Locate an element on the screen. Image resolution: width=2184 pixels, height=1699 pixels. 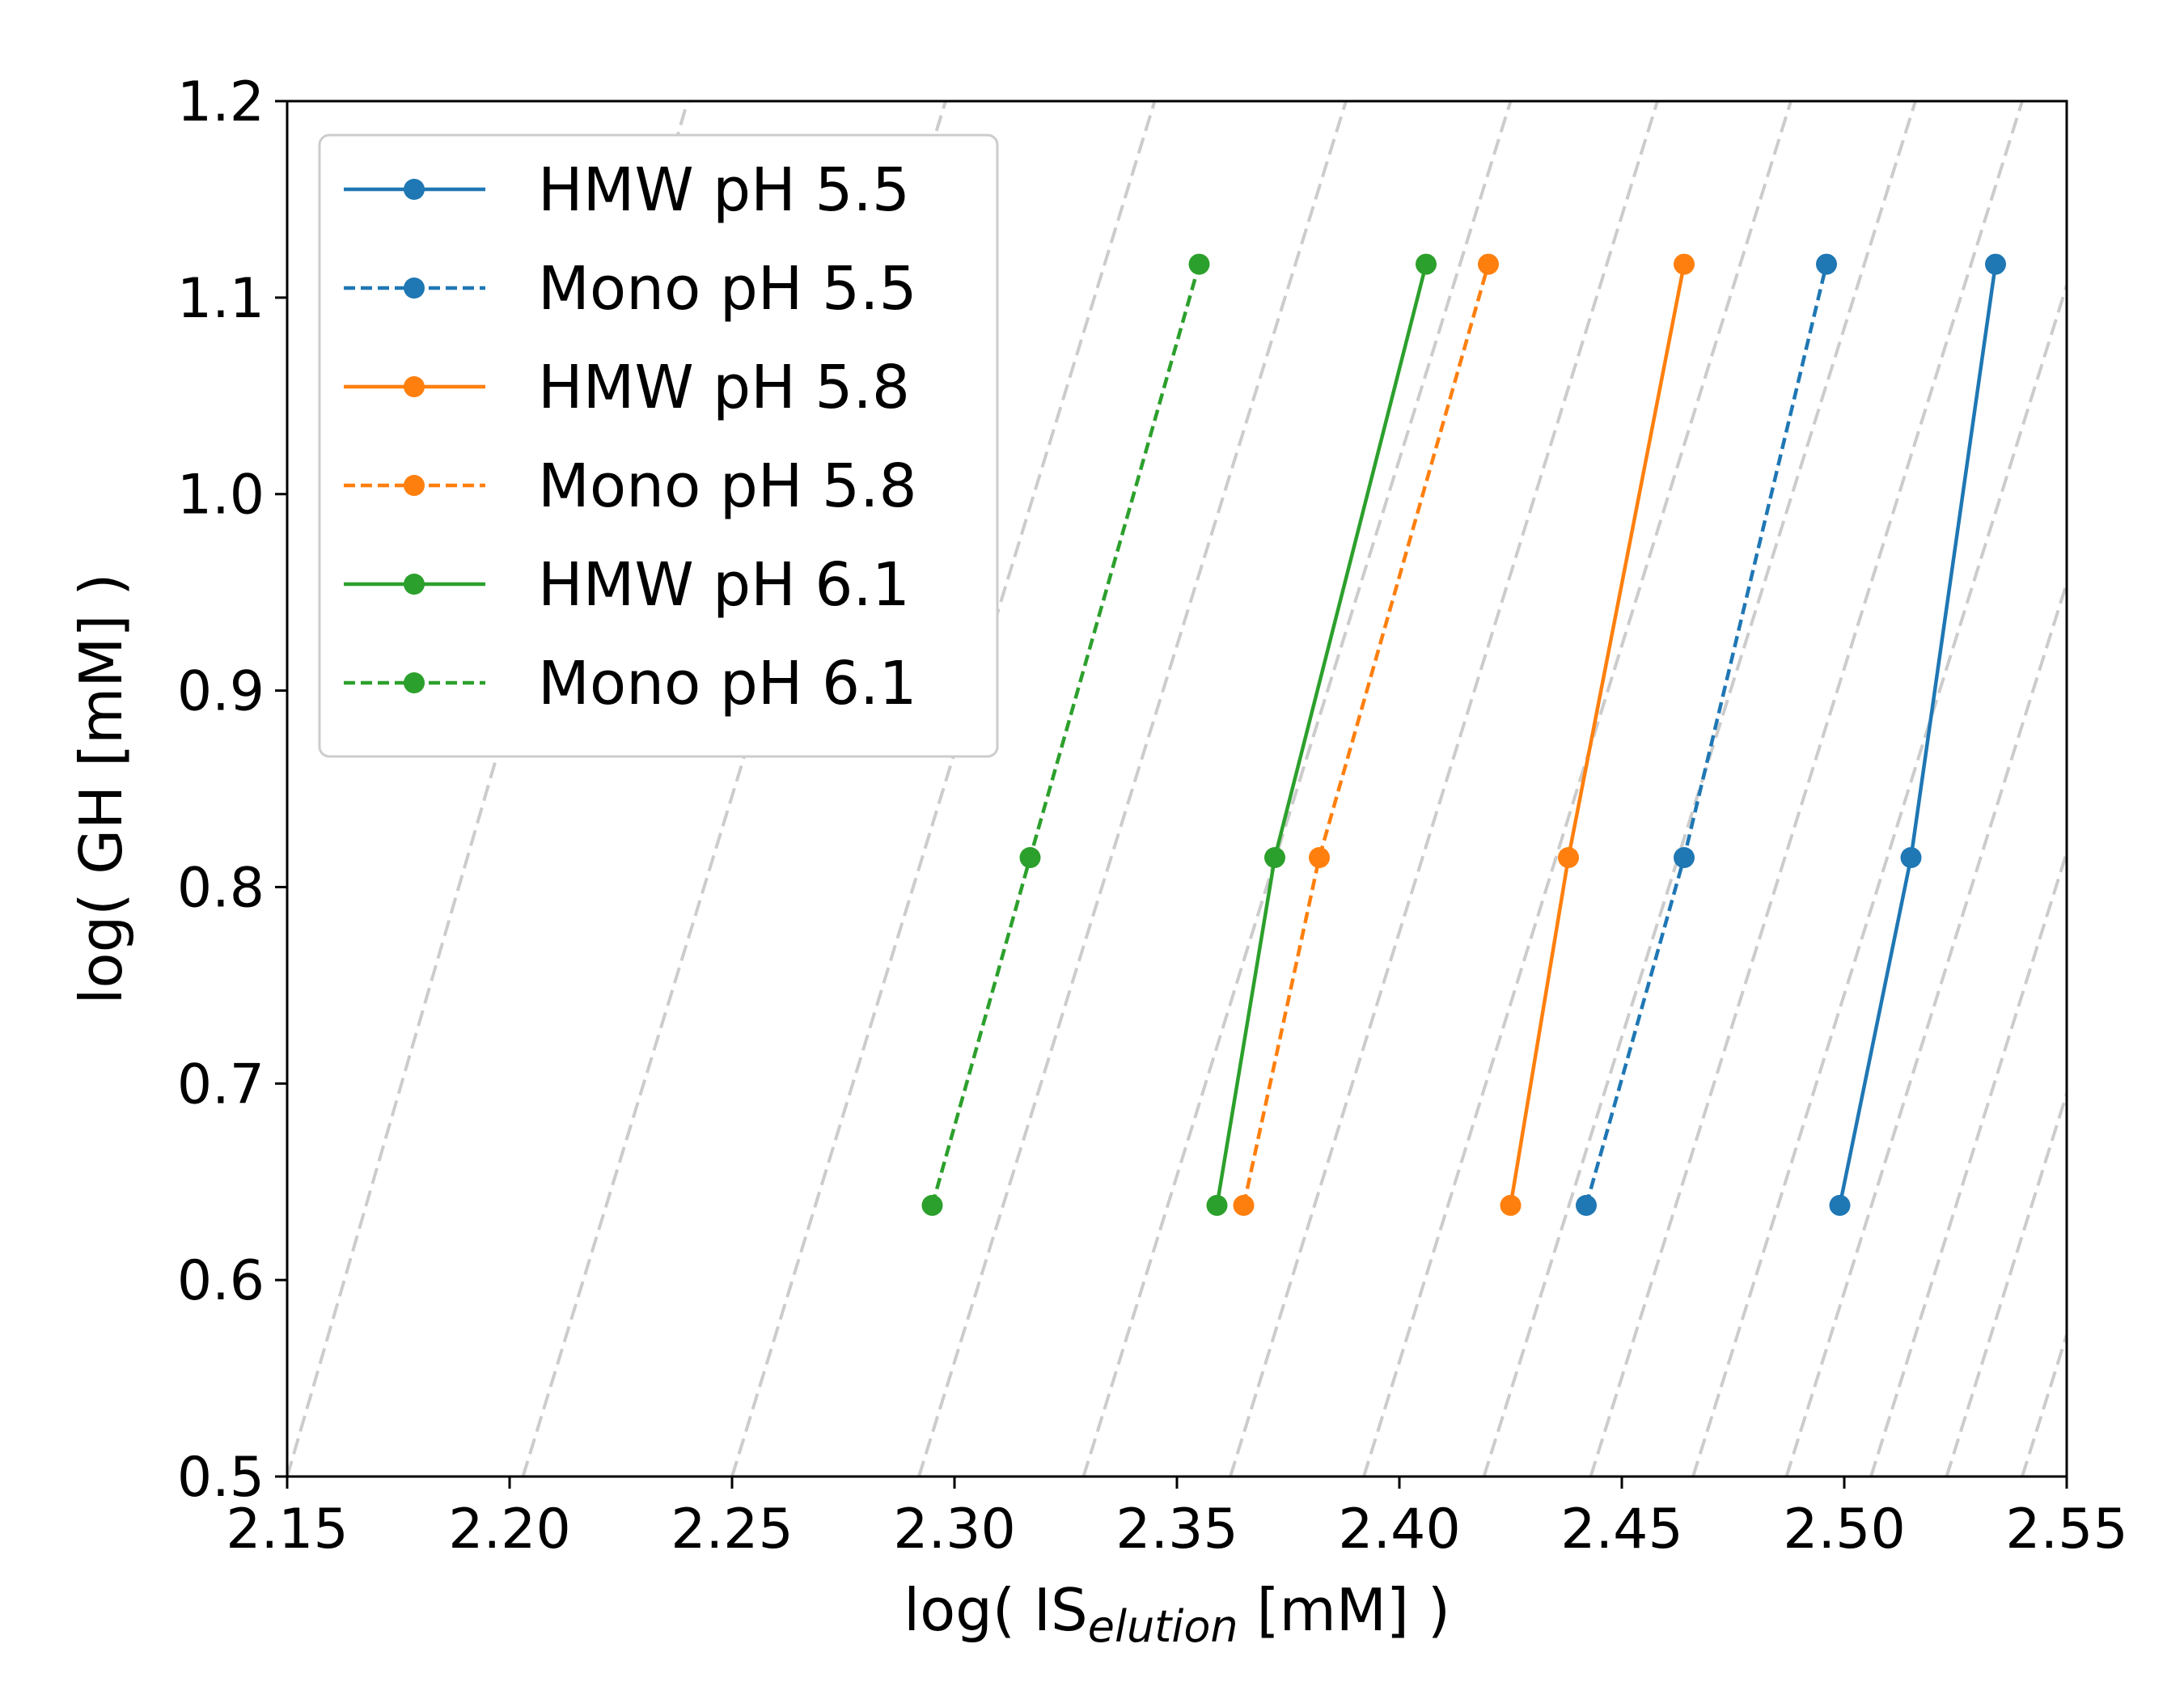
y-axis-label: log( GH [mM] ) is located at coordinates (101, 789).